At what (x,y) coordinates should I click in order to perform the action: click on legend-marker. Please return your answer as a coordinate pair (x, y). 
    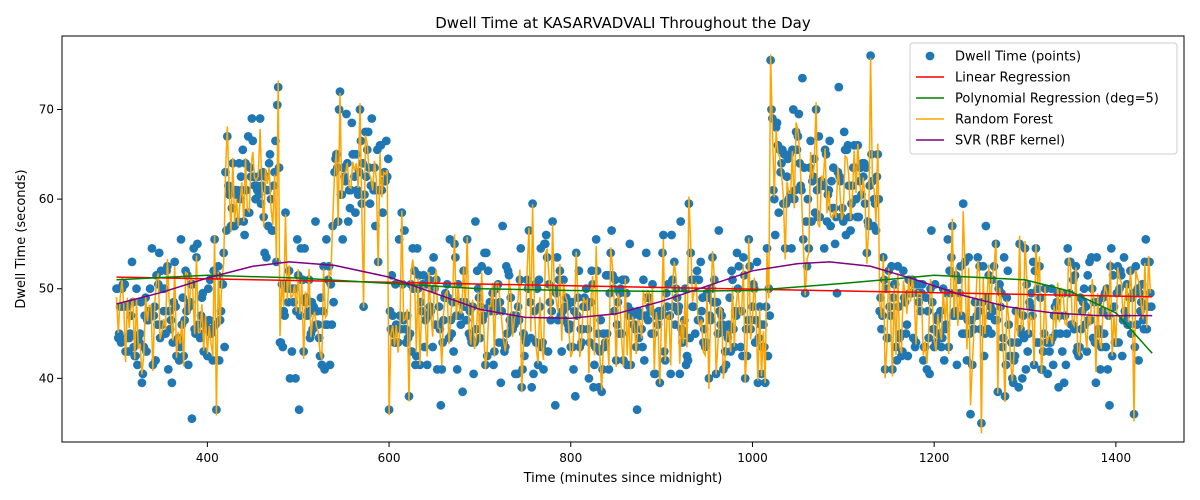
    Looking at the image, I should click on (930, 56).